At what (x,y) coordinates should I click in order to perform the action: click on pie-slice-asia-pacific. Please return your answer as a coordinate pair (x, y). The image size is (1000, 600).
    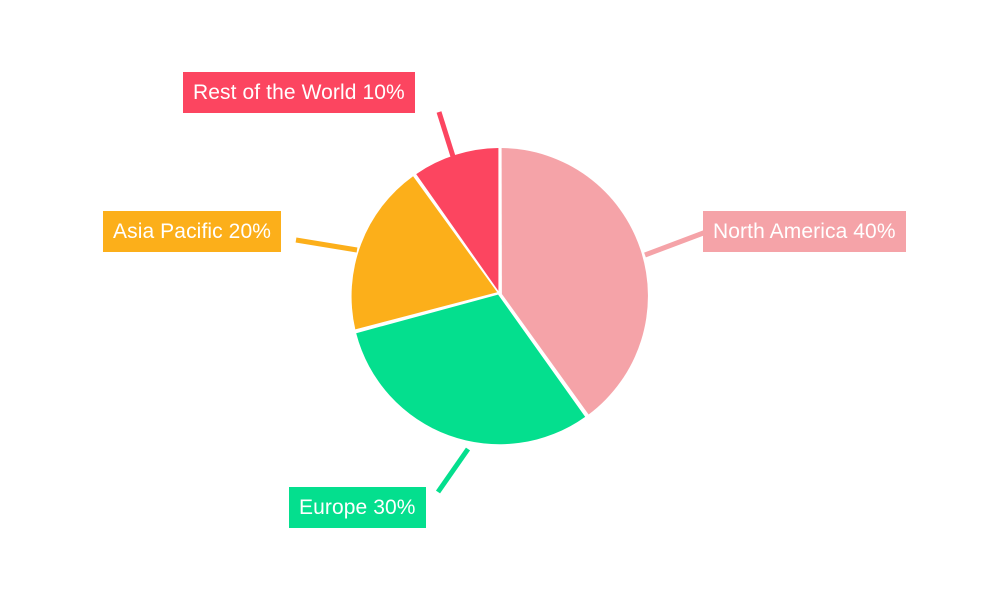
    Looking at the image, I should click on (424, 253).